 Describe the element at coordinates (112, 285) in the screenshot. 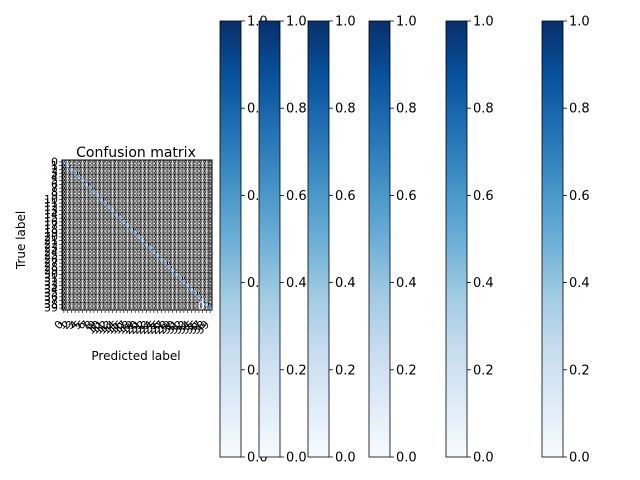

I see `cell-value-33-13: 0.00` at that location.